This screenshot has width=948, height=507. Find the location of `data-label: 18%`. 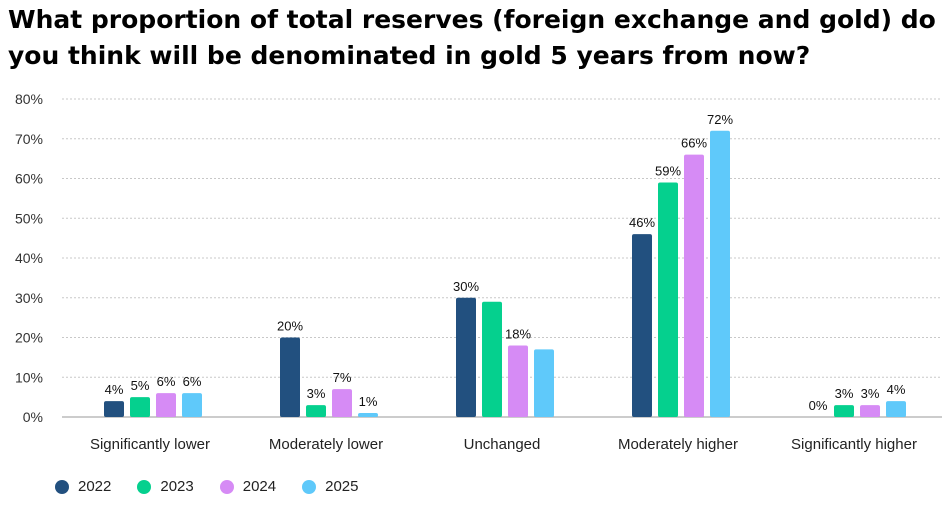

data-label: 18% is located at coordinates (518, 333).